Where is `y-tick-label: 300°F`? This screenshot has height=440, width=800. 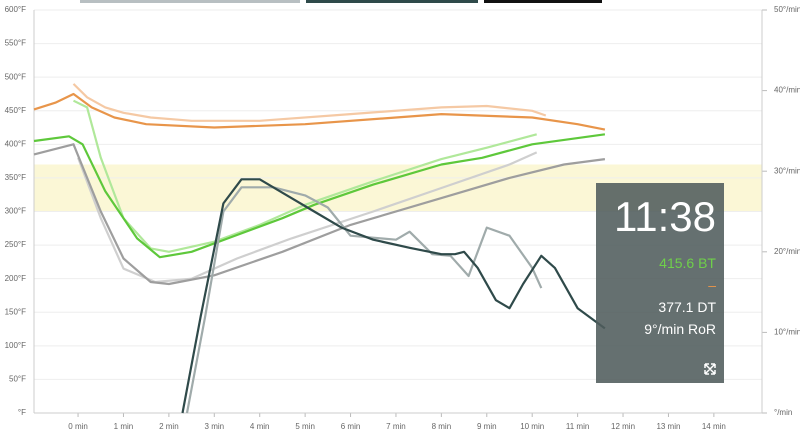
y-tick-label: 300°F is located at coordinates (16, 211).